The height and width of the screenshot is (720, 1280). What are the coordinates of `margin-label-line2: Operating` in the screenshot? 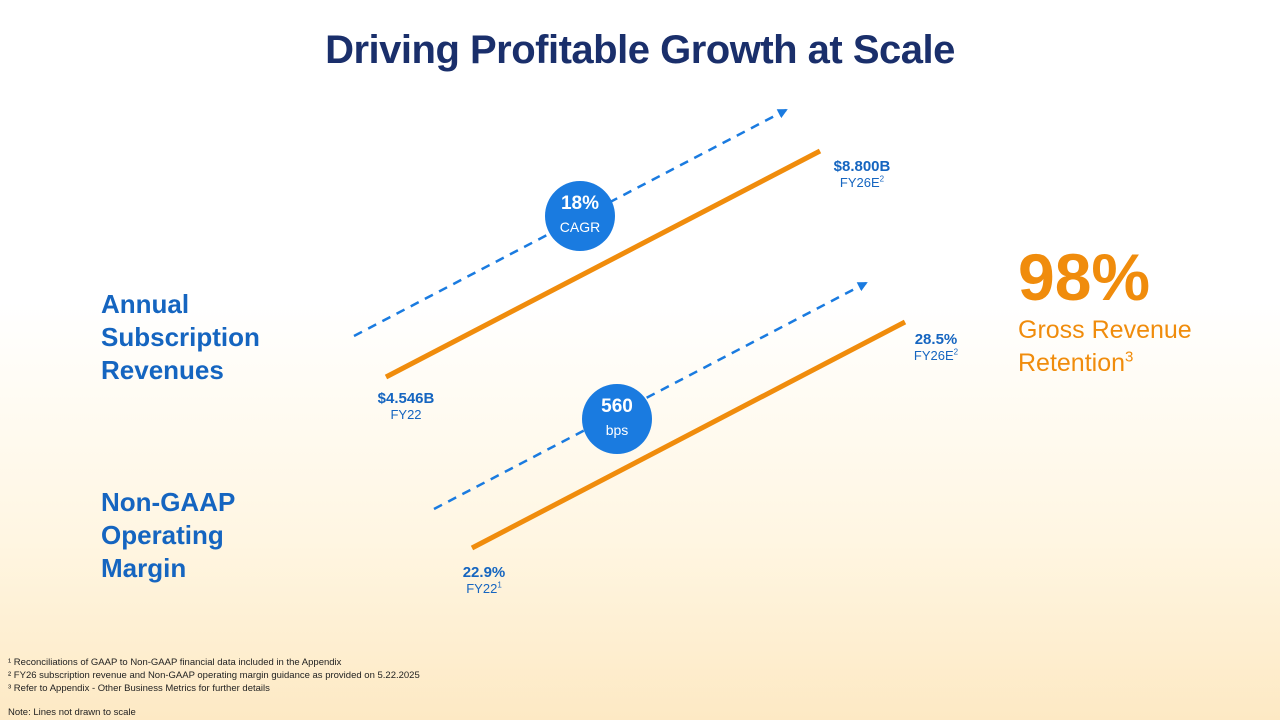 It's located at (162, 535).